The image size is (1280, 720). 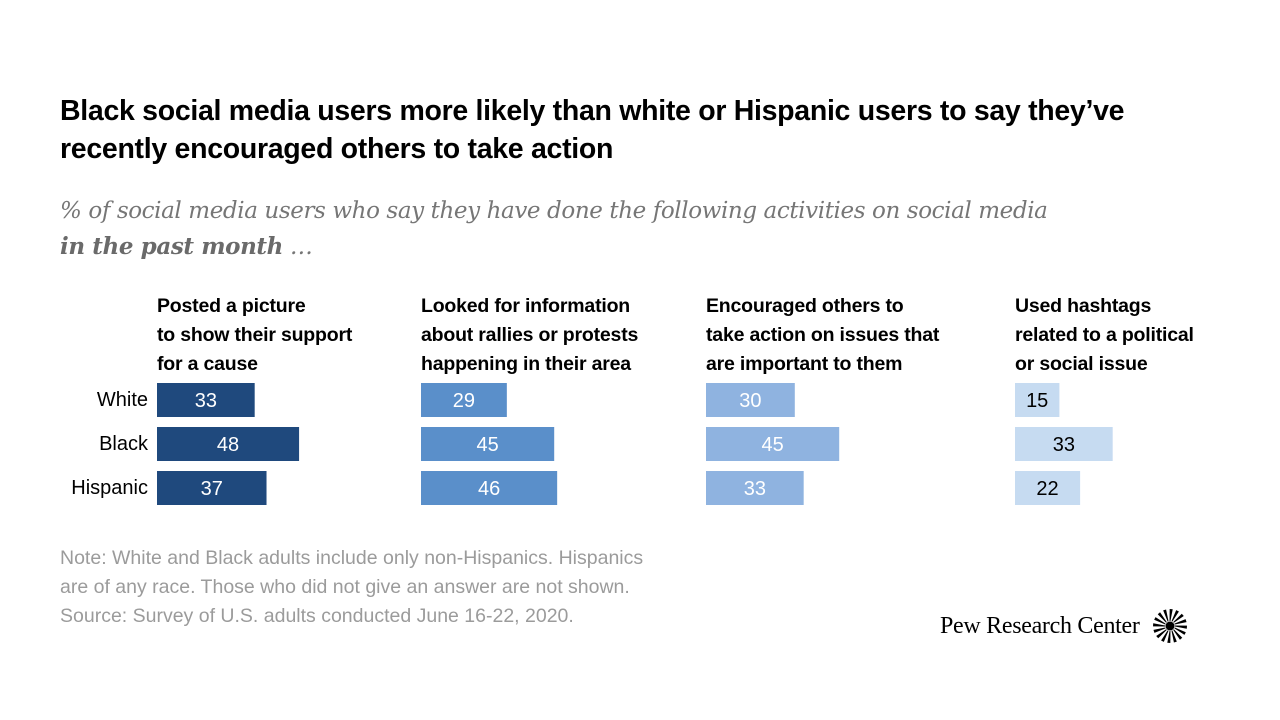 I want to click on bar-posted-a-picture-hispanic, so click(x=212, y=488).